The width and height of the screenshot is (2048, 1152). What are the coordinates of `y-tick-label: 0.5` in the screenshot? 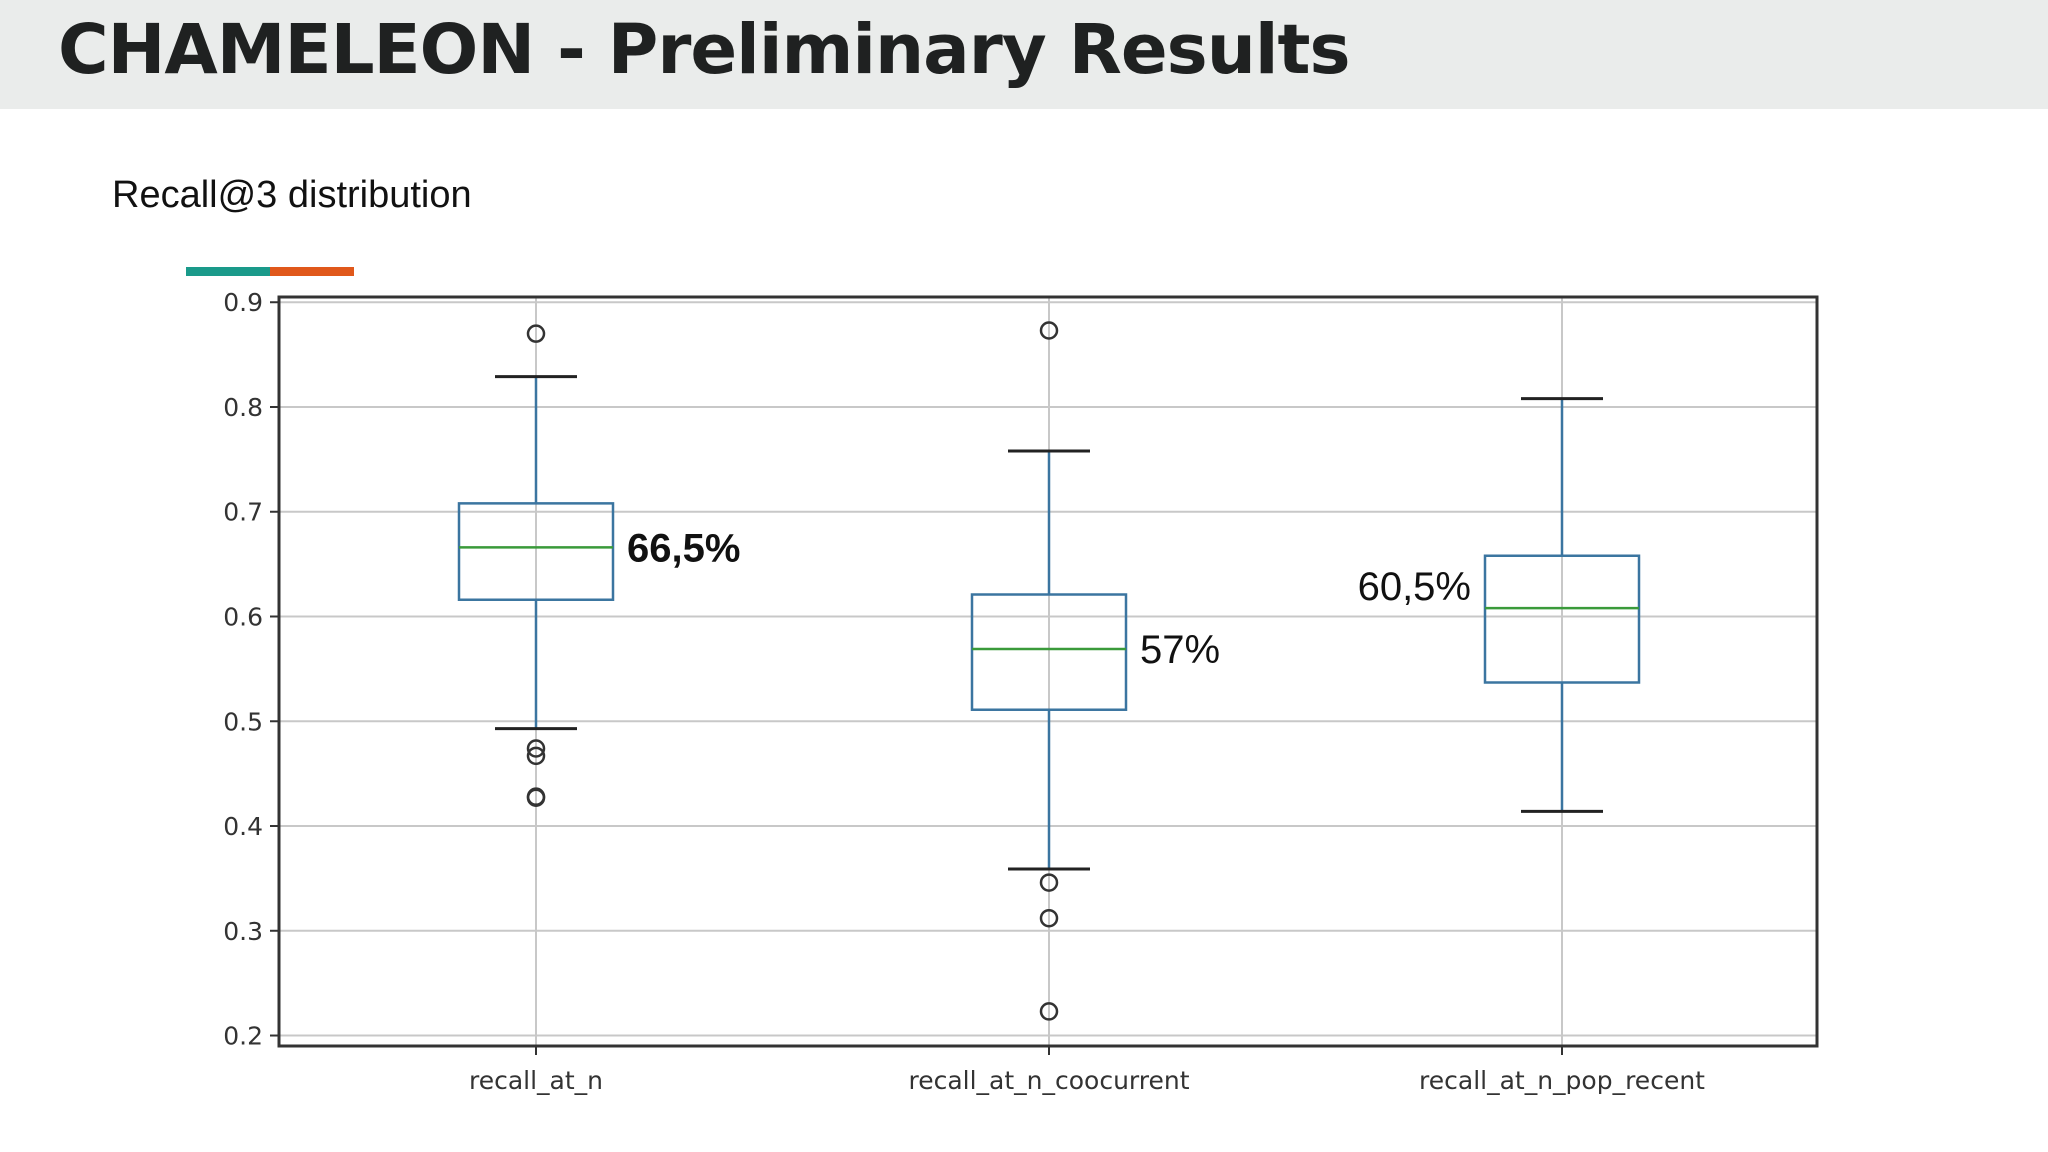 It's located at (243, 721).